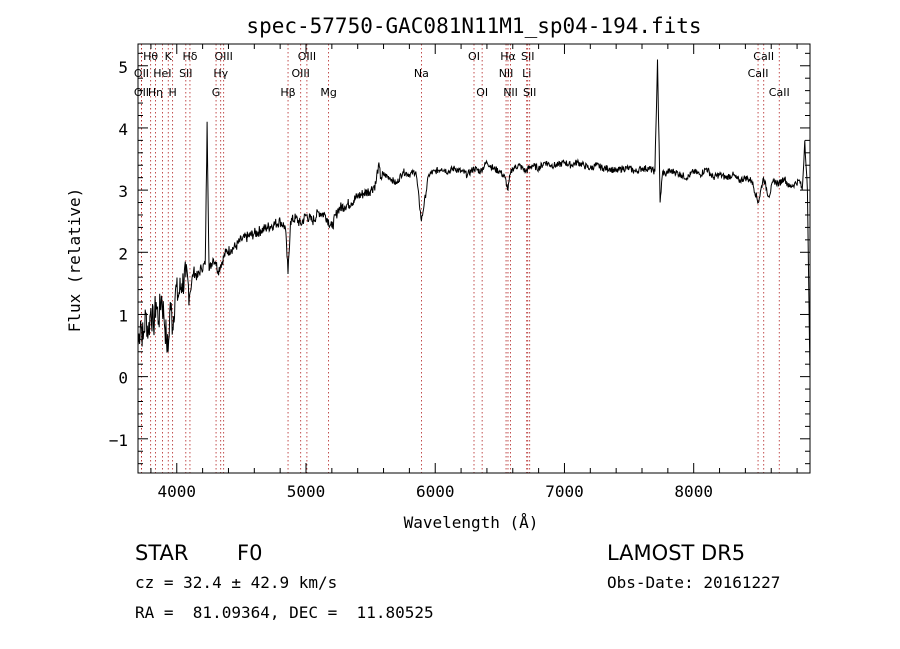 The width and height of the screenshot is (900, 649). I want to click on y-tick-label: 0, so click(123, 378).